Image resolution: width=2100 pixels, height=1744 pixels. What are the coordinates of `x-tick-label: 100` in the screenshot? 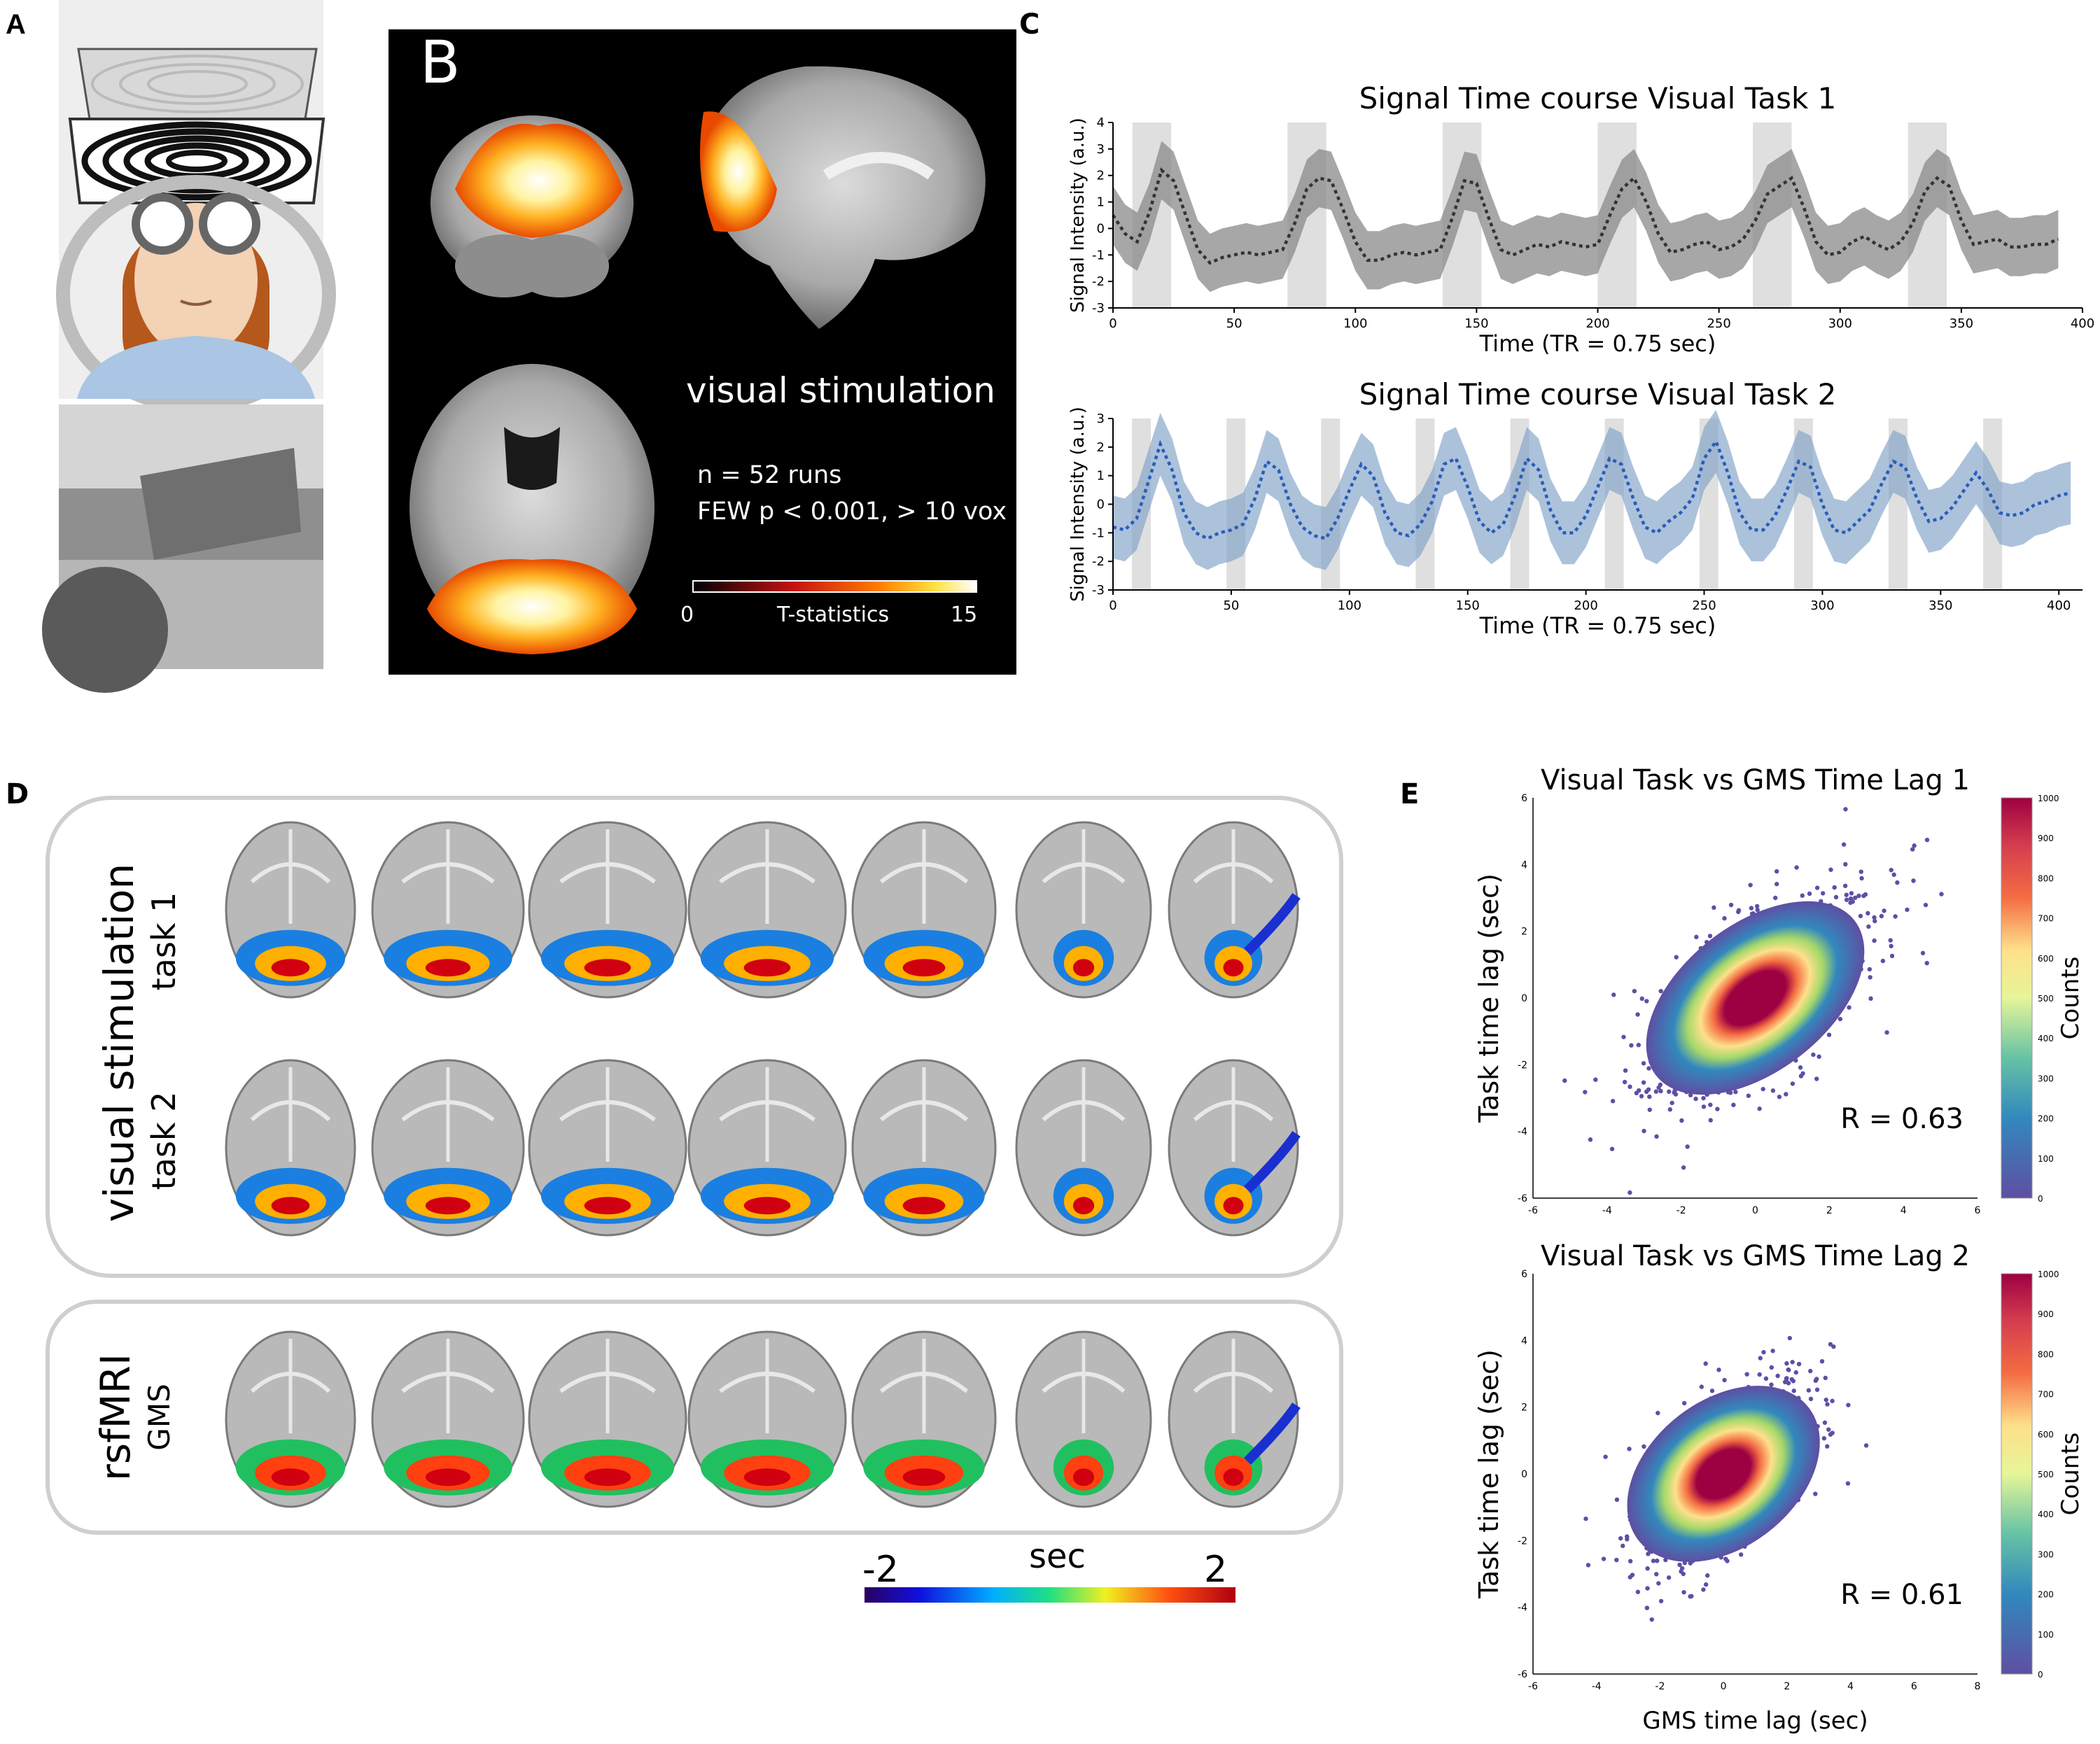 It's located at (1355, 323).